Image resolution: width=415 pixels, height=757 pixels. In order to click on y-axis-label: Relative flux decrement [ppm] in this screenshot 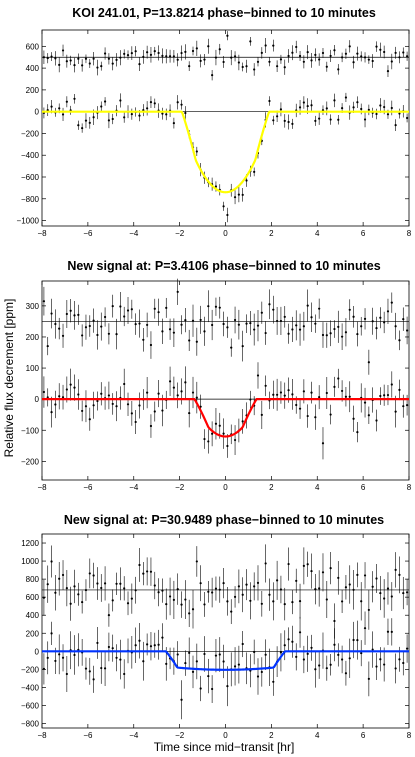, I will do `click(9, 378)`.